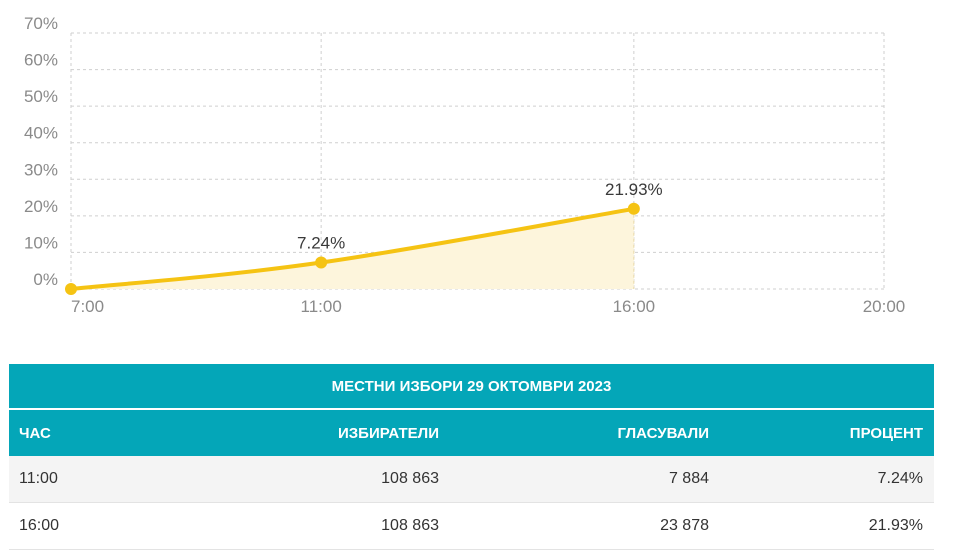  What do you see at coordinates (886, 433) in the screenshot?
I see `header-percent: ПРОЦЕНТ` at bounding box center [886, 433].